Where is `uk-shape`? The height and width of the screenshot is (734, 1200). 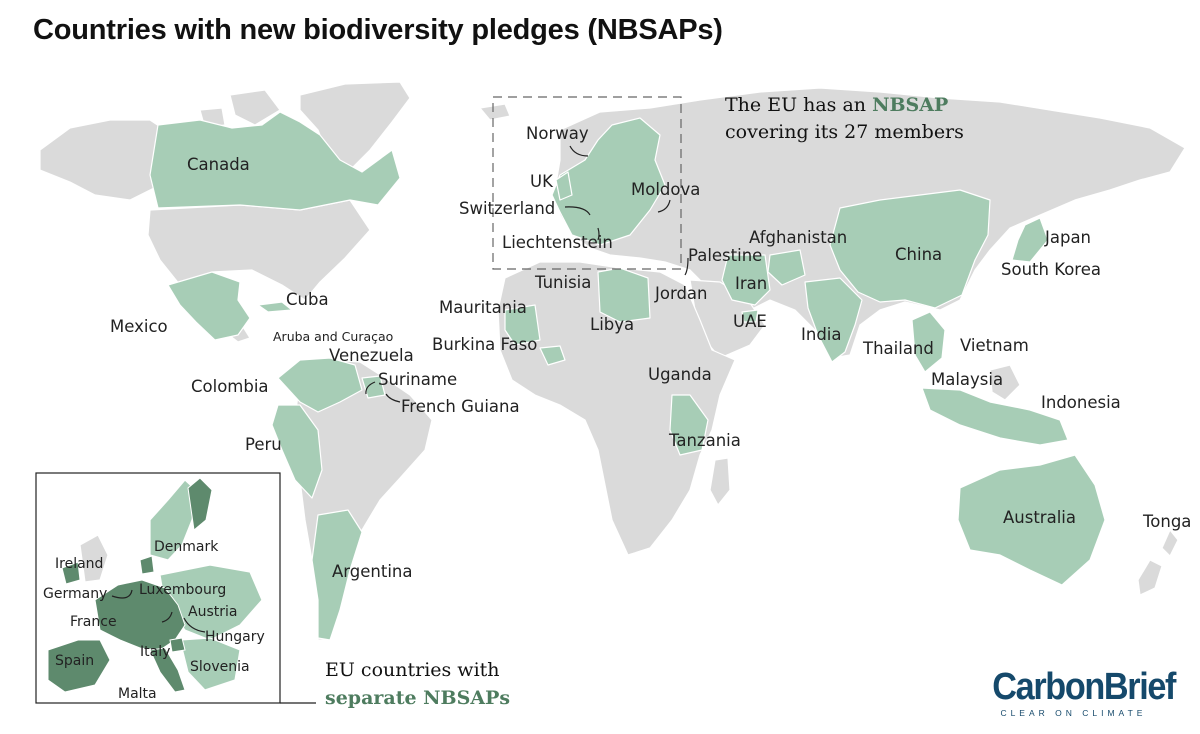 uk-shape is located at coordinates (564, 186).